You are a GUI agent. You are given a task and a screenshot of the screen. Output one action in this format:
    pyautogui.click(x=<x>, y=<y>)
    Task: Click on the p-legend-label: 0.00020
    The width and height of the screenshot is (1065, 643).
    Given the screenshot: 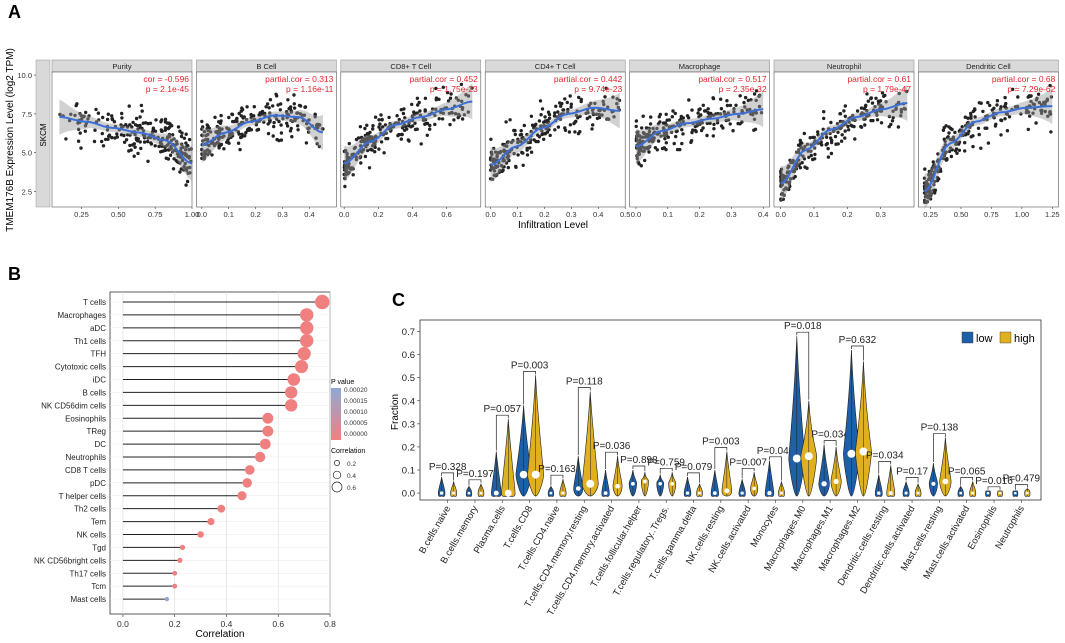 What is the action you would take?
    pyautogui.click(x=356, y=390)
    